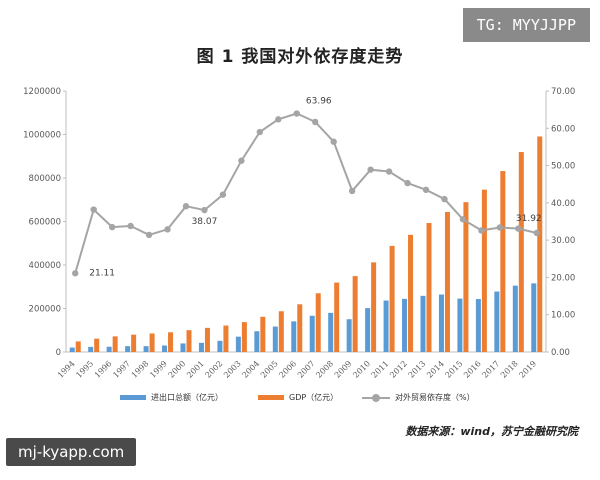 The height and width of the screenshot is (480, 600). Describe the element at coordinates (71, 452) in the screenshot. I see `watermark-bottom: mj-kyapp.com` at that location.